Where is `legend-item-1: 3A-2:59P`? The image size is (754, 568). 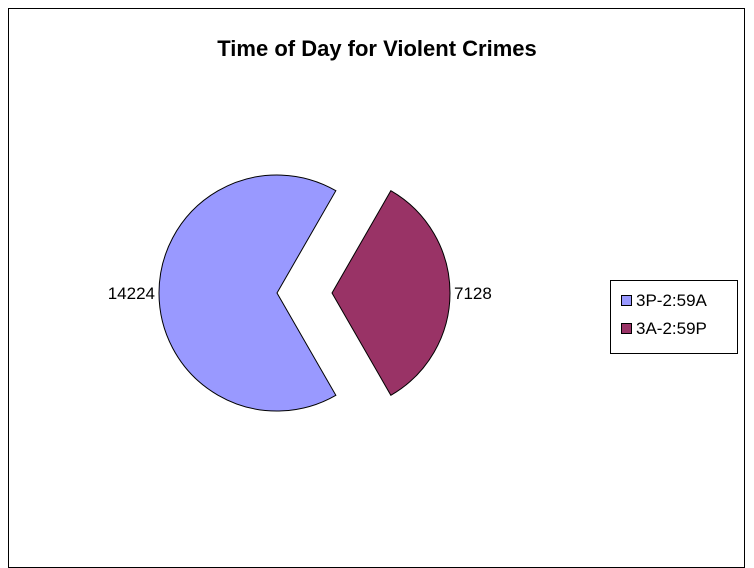 legend-item-1: 3A-2:59P is located at coordinates (664, 329).